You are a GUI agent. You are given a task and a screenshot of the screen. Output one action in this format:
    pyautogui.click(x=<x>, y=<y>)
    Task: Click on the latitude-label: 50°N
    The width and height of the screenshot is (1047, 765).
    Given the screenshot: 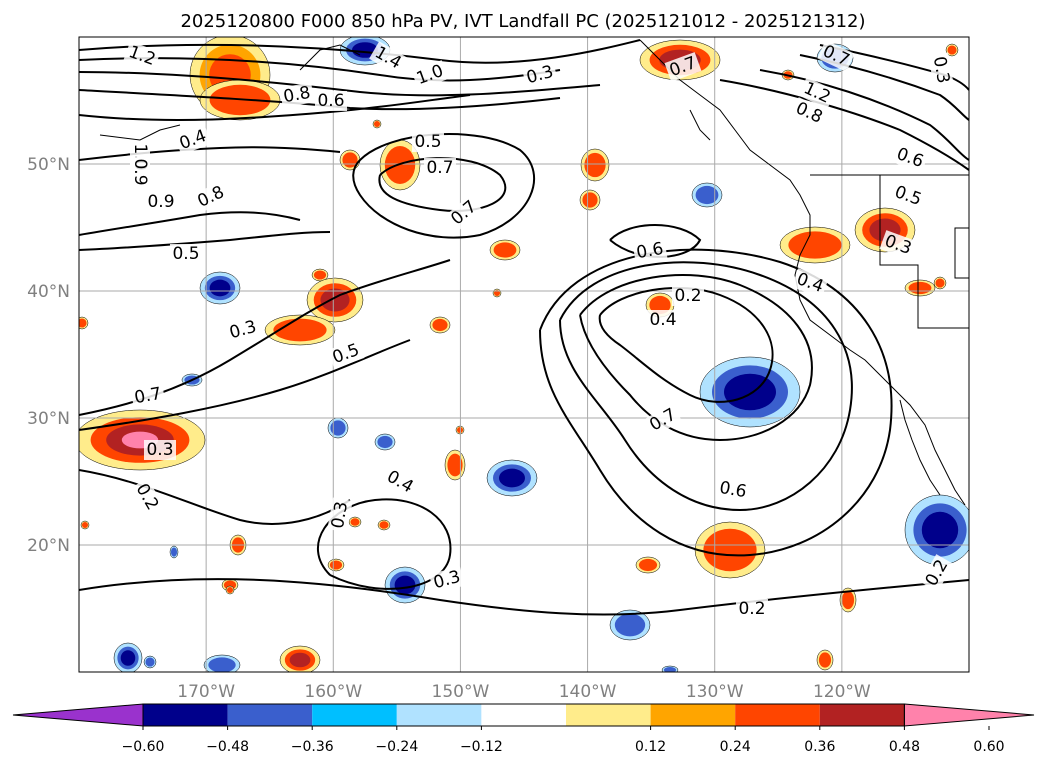 What is the action you would take?
    pyautogui.click(x=48, y=165)
    